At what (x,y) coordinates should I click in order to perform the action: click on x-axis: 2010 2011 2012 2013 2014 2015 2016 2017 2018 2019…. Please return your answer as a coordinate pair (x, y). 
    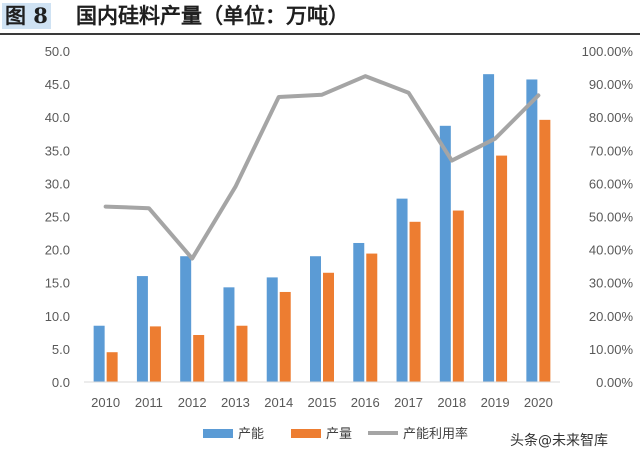
    Looking at the image, I should click on (322, 402).